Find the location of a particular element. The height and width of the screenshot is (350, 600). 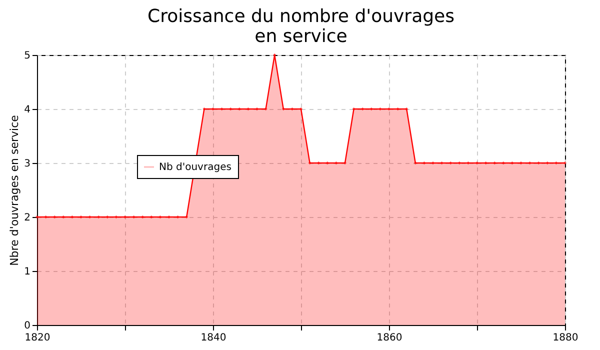

x-tick-label: 1840 is located at coordinates (213, 338).